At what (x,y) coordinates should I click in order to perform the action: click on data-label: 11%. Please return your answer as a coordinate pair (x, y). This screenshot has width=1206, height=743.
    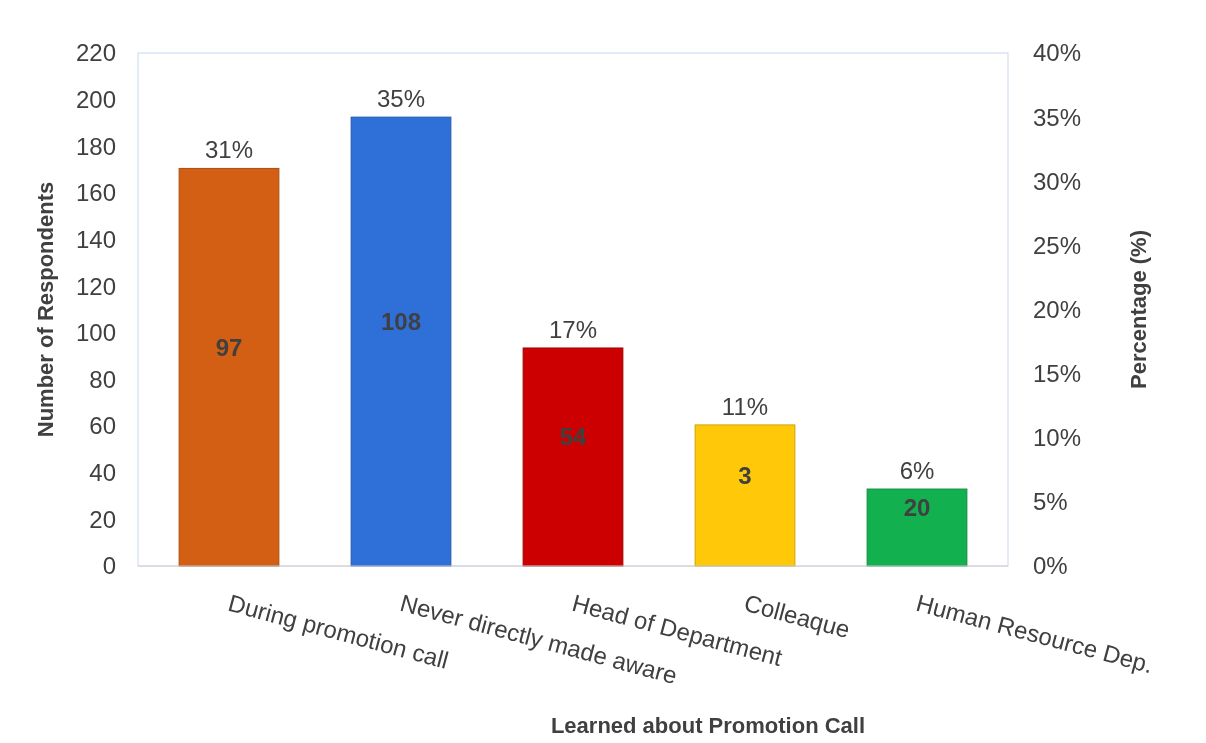
    Looking at the image, I should click on (745, 406).